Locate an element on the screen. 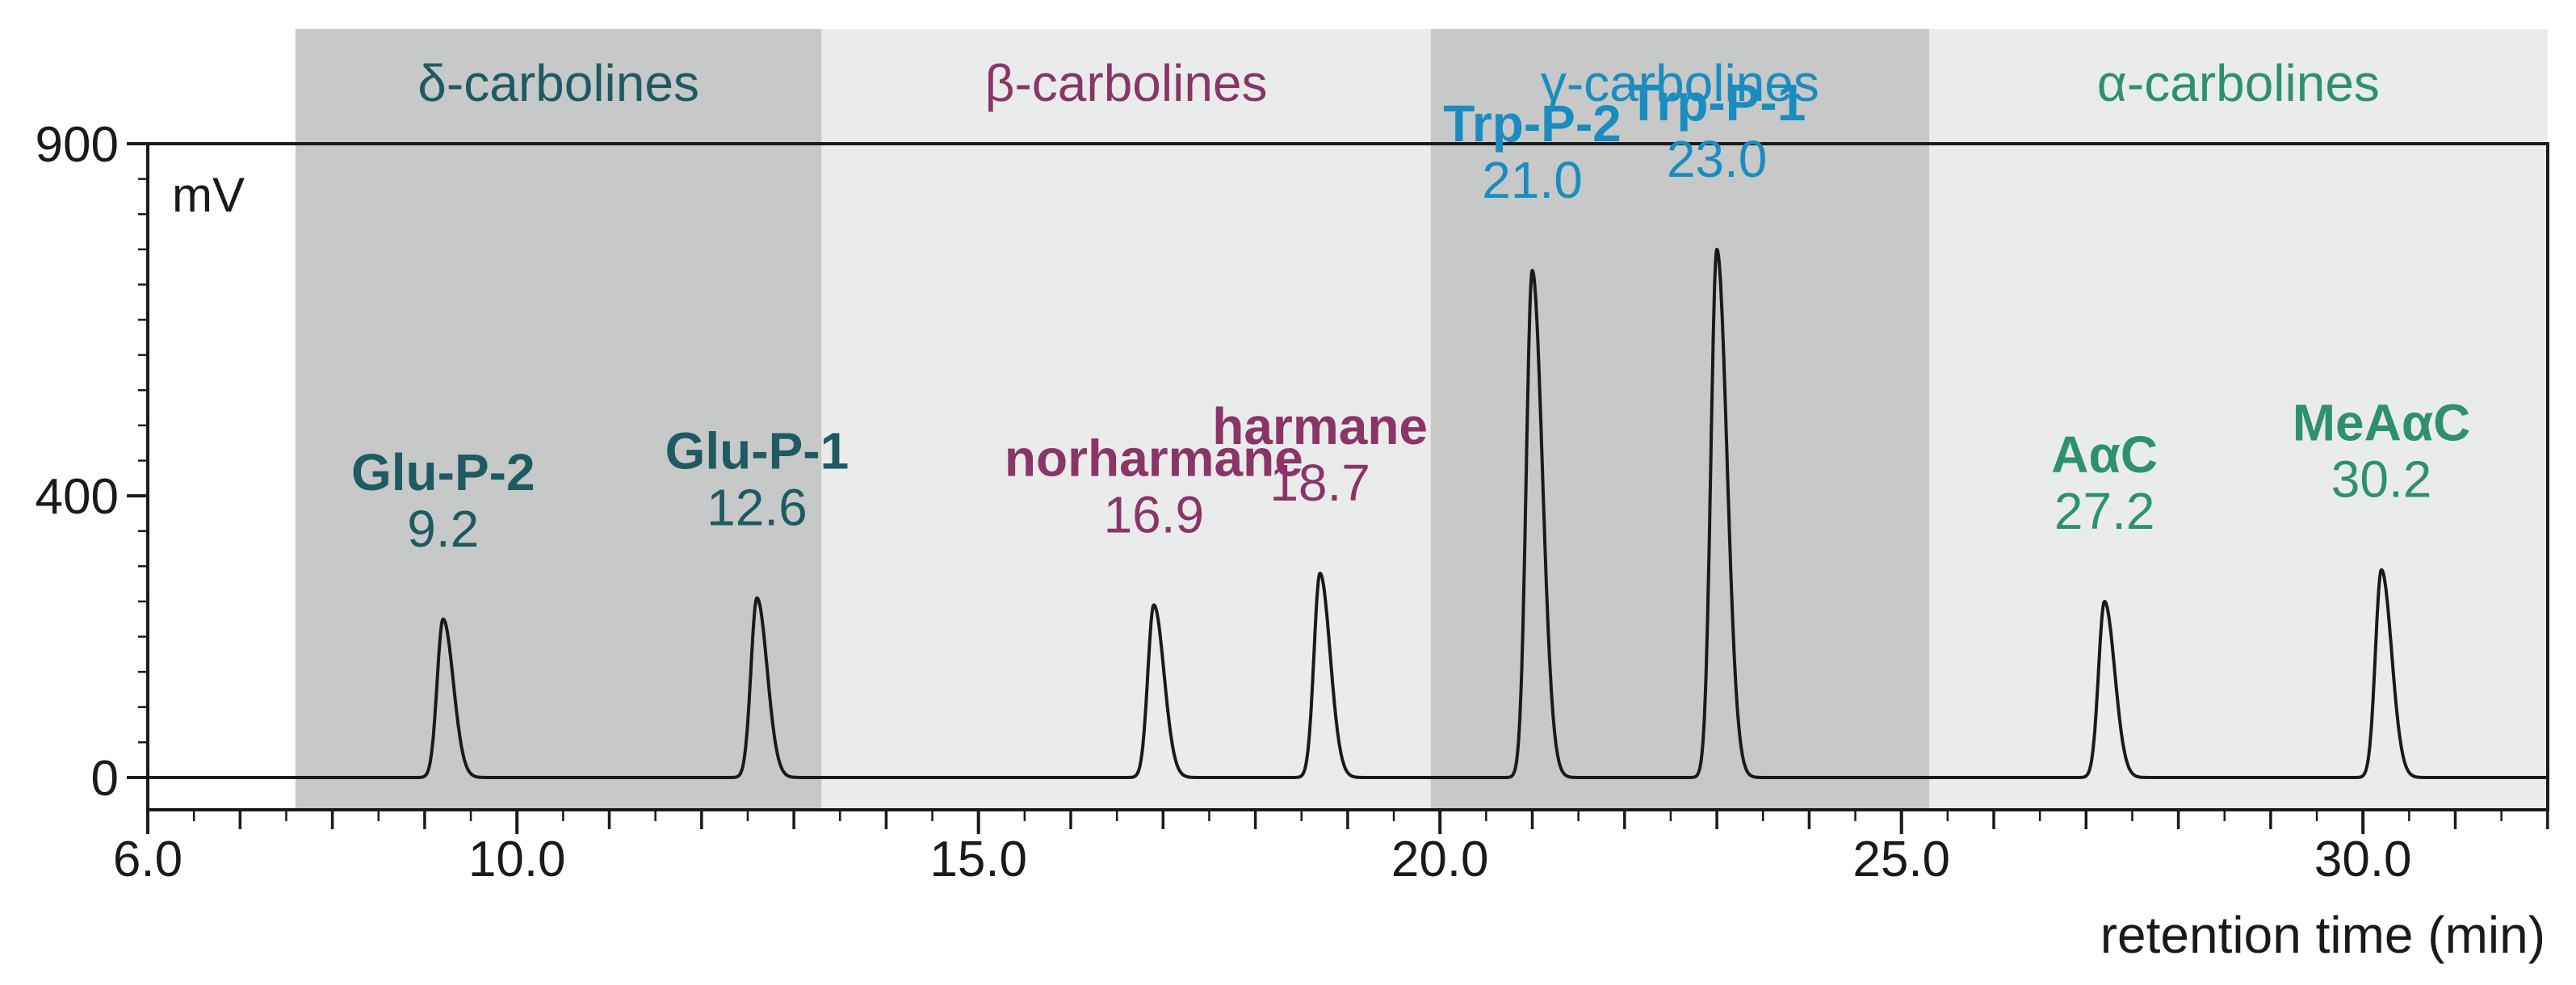 The width and height of the screenshot is (2576, 985). y-axis-label: mV is located at coordinates (208, 195).